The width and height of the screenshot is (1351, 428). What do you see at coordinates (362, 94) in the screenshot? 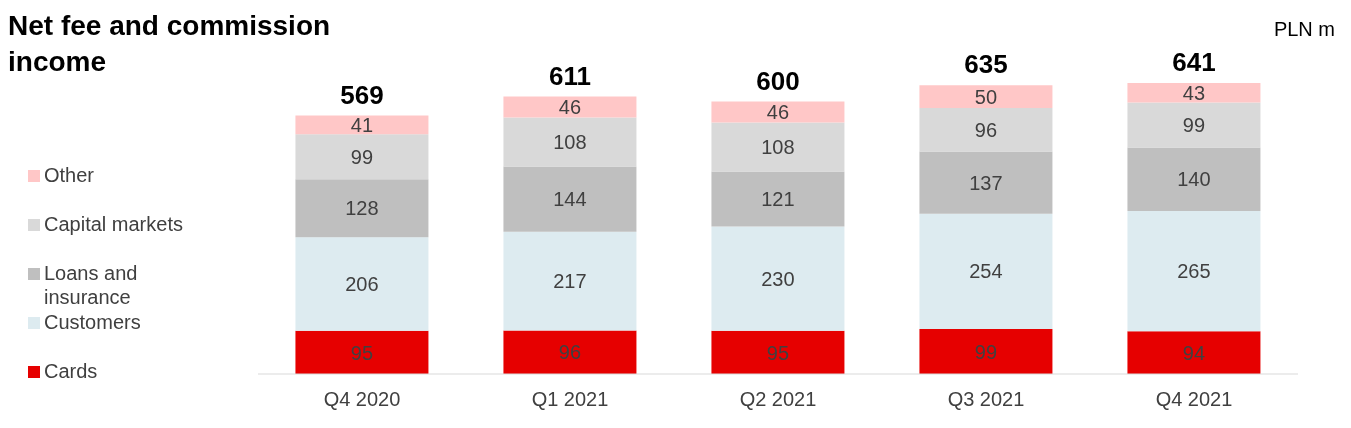
I see `total-label: 569` at bounding box center [362, 94].